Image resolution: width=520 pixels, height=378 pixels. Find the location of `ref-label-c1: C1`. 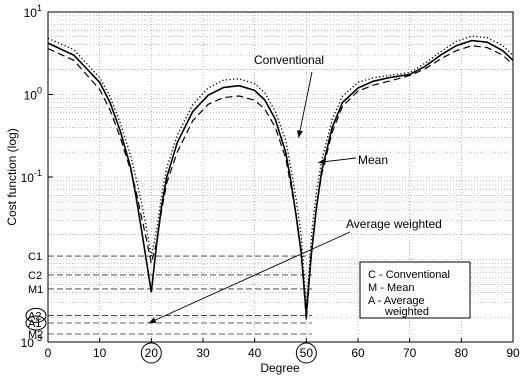

ref-label-c1: C1 is located at coordinates (35, 257).